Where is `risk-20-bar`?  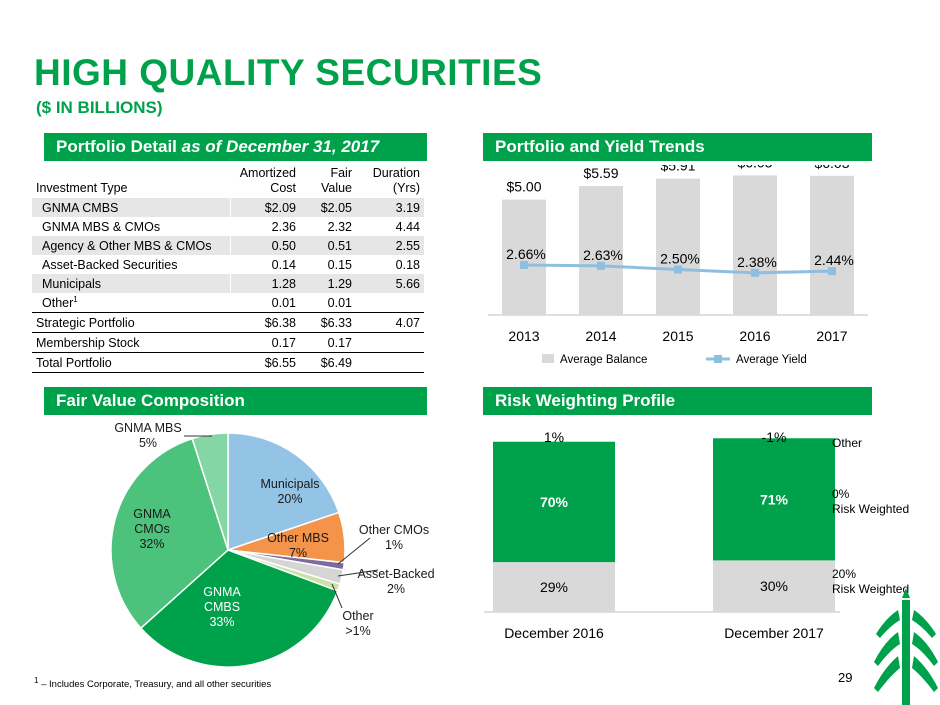 risk-20-bar is located at coordinates (554, 587).